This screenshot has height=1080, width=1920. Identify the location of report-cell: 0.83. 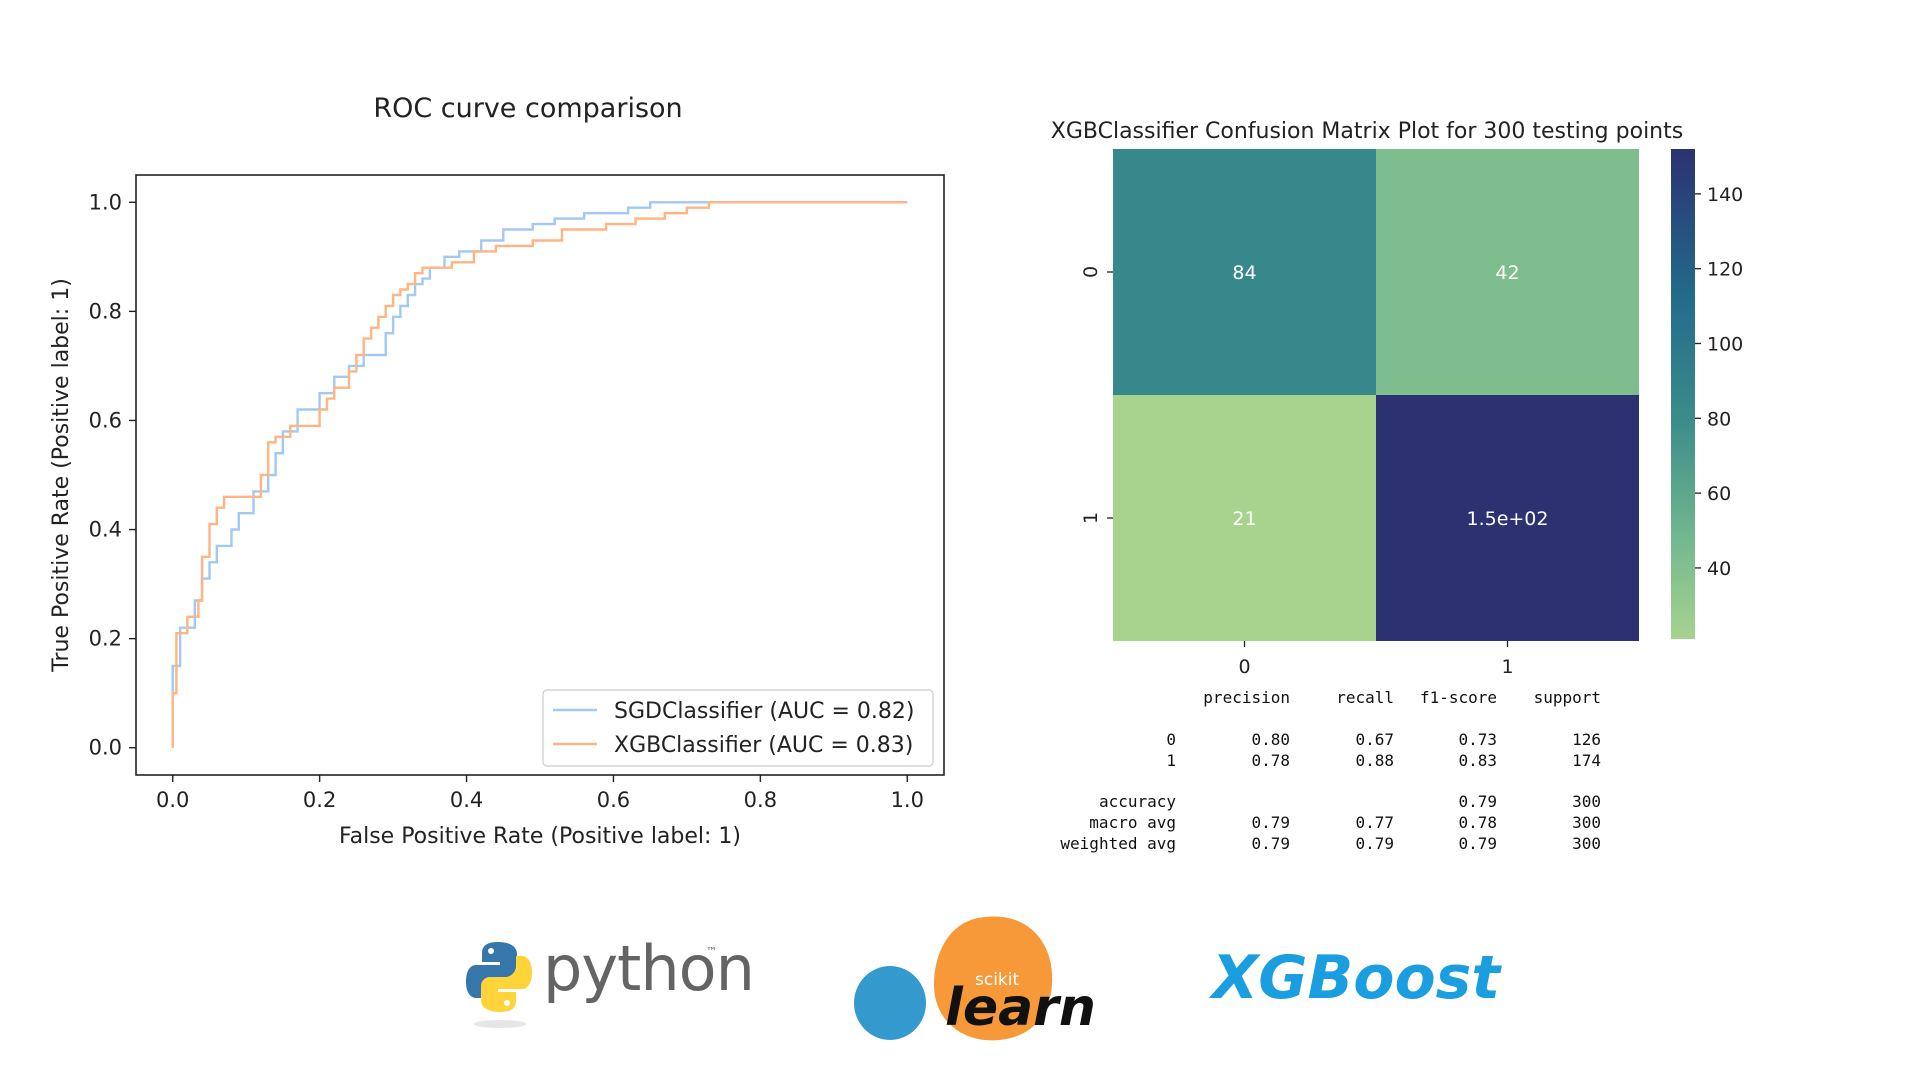
(1477, 760).